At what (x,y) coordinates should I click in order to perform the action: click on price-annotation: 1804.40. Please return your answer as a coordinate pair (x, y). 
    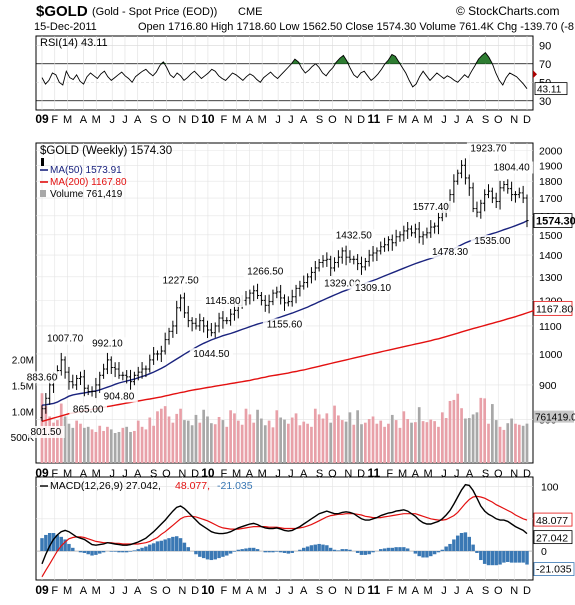
    Looking at the image, I should click on (512, 168).